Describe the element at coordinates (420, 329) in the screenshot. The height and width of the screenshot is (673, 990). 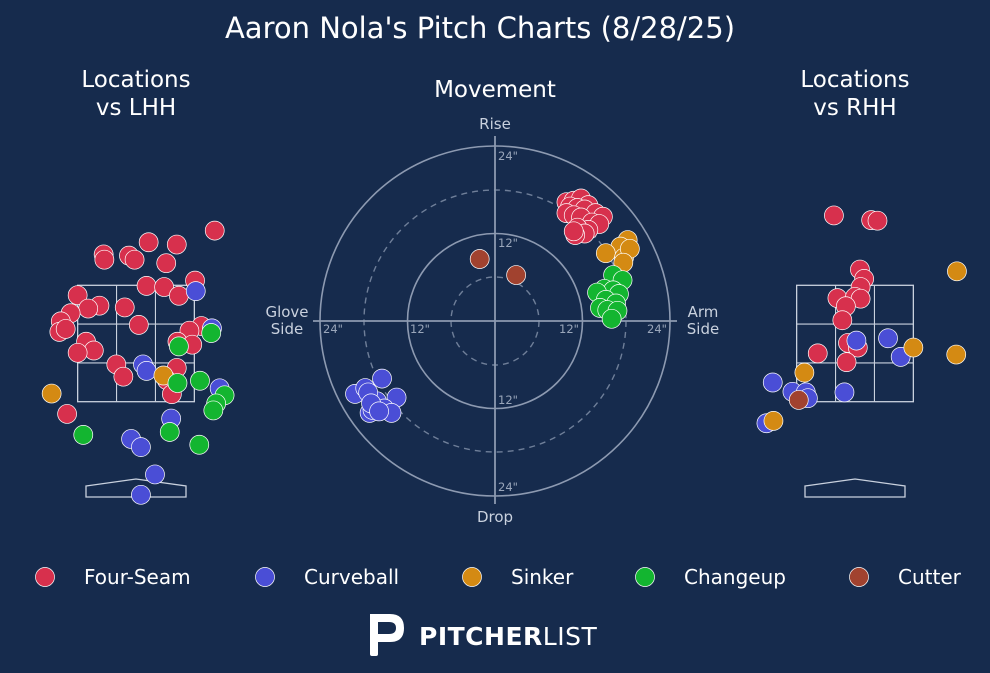
I see `ring-label-left-12: 12"` at that location.